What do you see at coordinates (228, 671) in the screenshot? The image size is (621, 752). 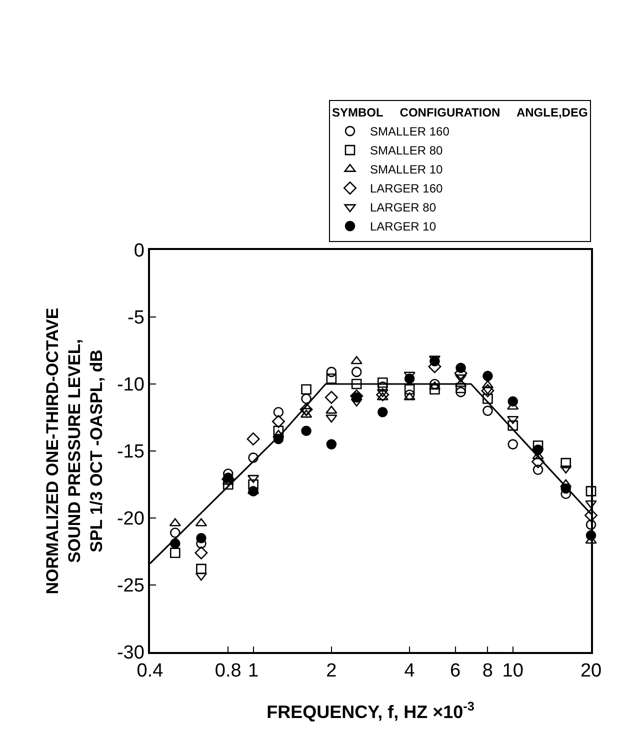 I see `x-tick-label: 0.8` at bounding box center [228, 671].